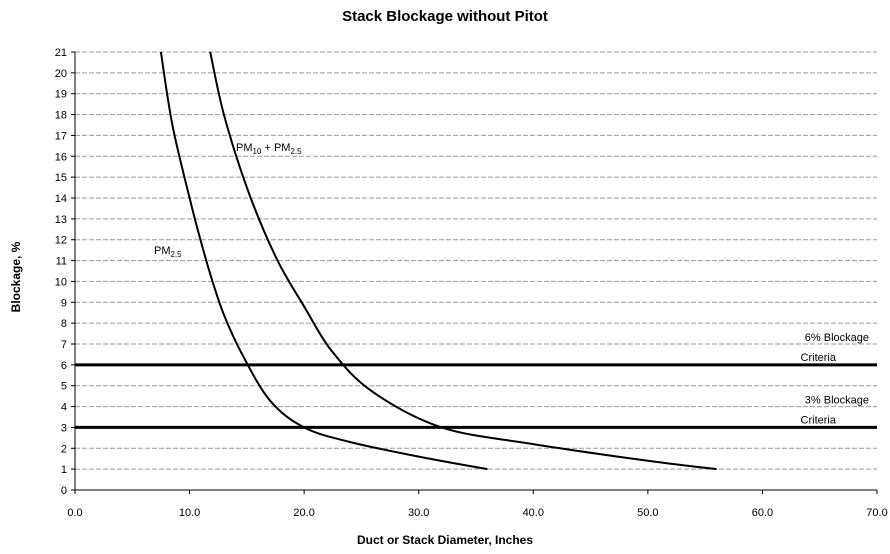 This screenshot has width=890, height=554. Describe the element at coordinates (61, 95) in the screenshot. I see `y-tick-label: 19` at that location.